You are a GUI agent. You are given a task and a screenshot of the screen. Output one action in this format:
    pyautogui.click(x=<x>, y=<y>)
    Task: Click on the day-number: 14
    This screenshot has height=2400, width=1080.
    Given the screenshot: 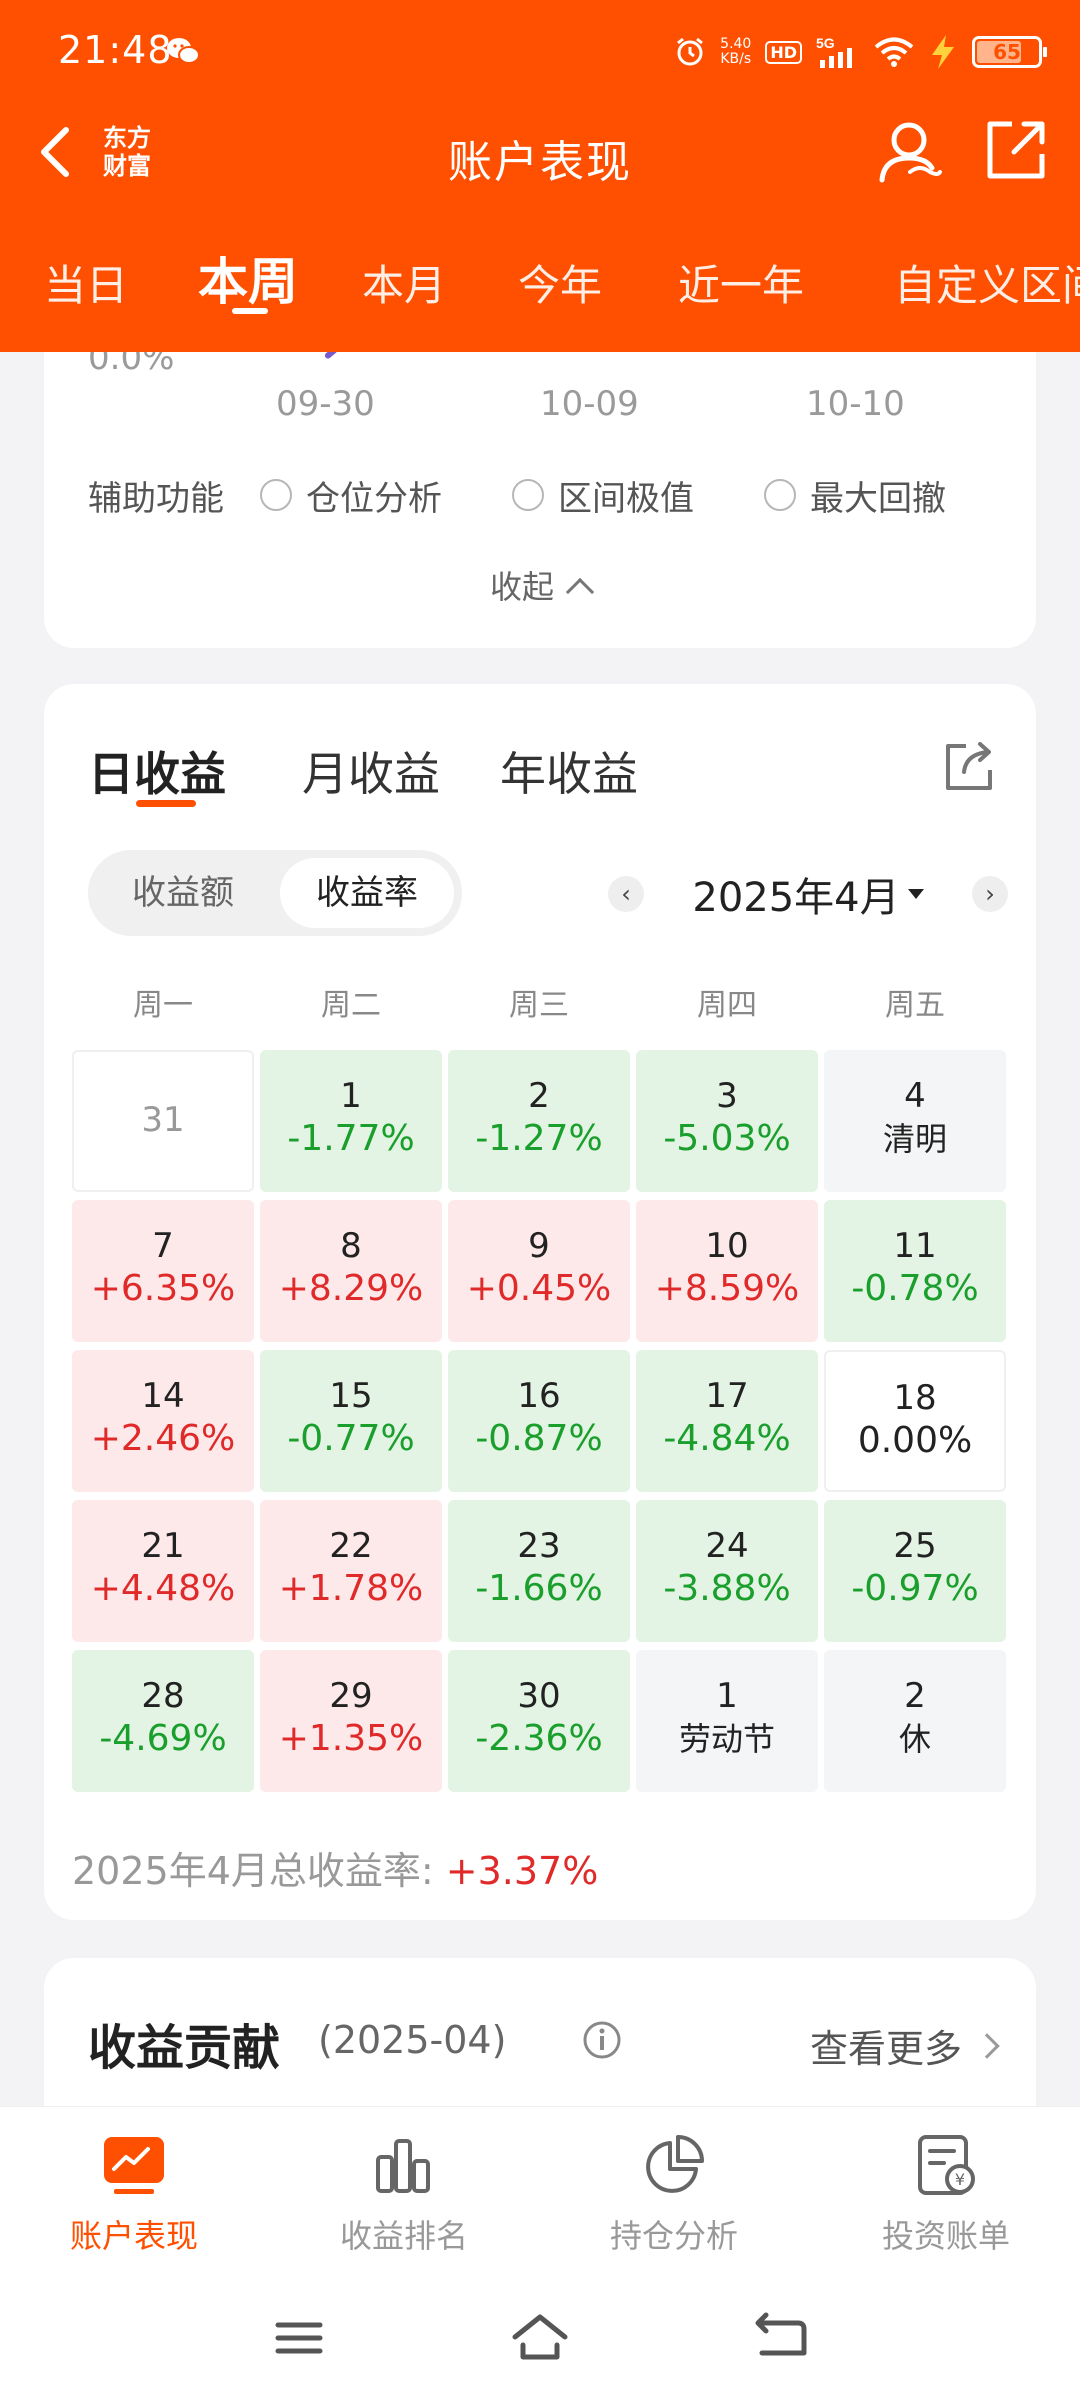 What is the action you would take?
    pyautogui.click(x=163, y=1396)
    